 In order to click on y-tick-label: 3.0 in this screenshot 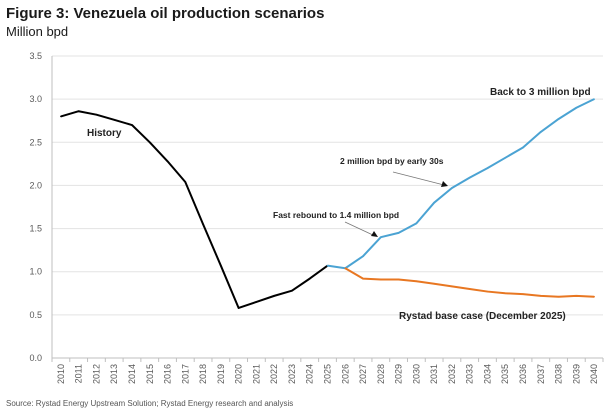, I will do `click(35, 99)`.